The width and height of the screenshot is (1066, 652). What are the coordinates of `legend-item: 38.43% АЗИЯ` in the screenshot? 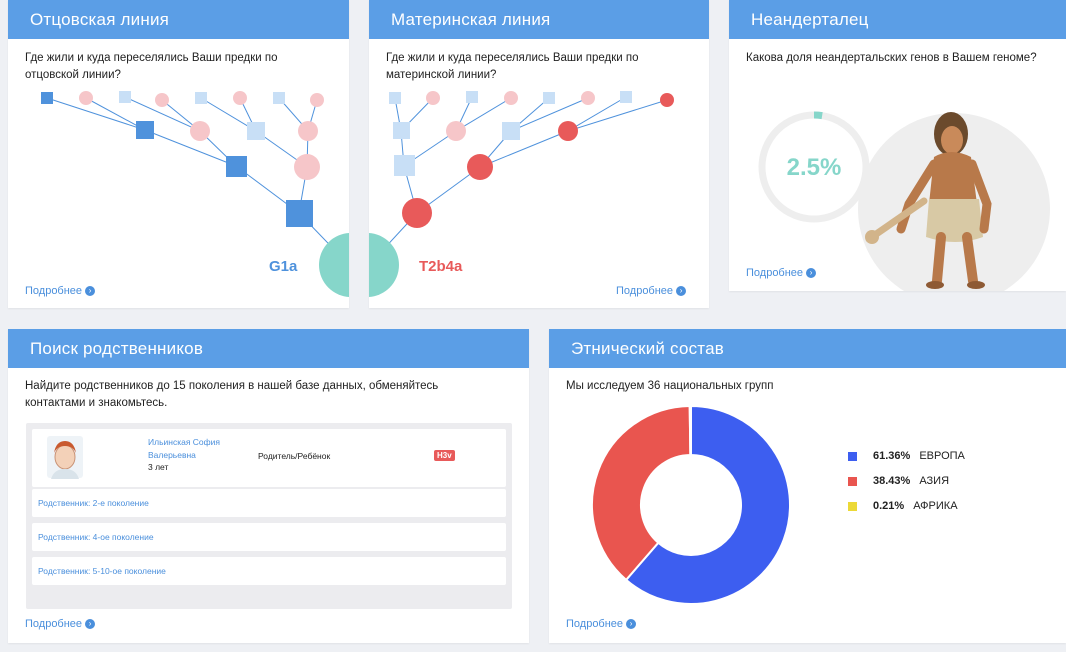 It's located at (898, 481).